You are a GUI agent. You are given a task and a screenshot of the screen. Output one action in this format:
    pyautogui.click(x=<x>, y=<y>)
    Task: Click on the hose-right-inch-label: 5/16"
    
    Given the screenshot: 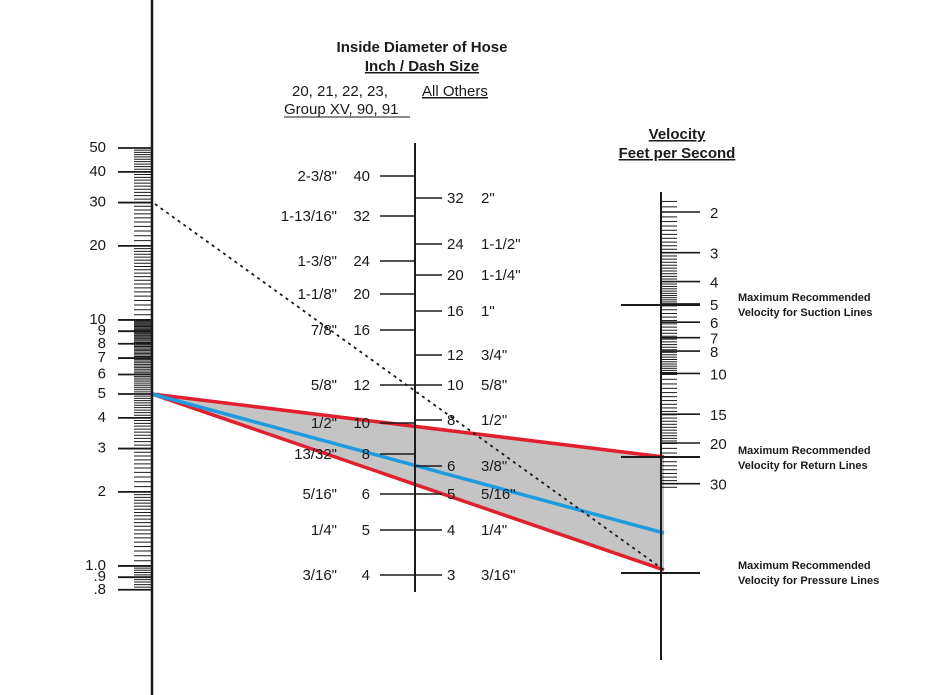 What is the action you would take?
    pyautogui.click(x=498, y=494)
    